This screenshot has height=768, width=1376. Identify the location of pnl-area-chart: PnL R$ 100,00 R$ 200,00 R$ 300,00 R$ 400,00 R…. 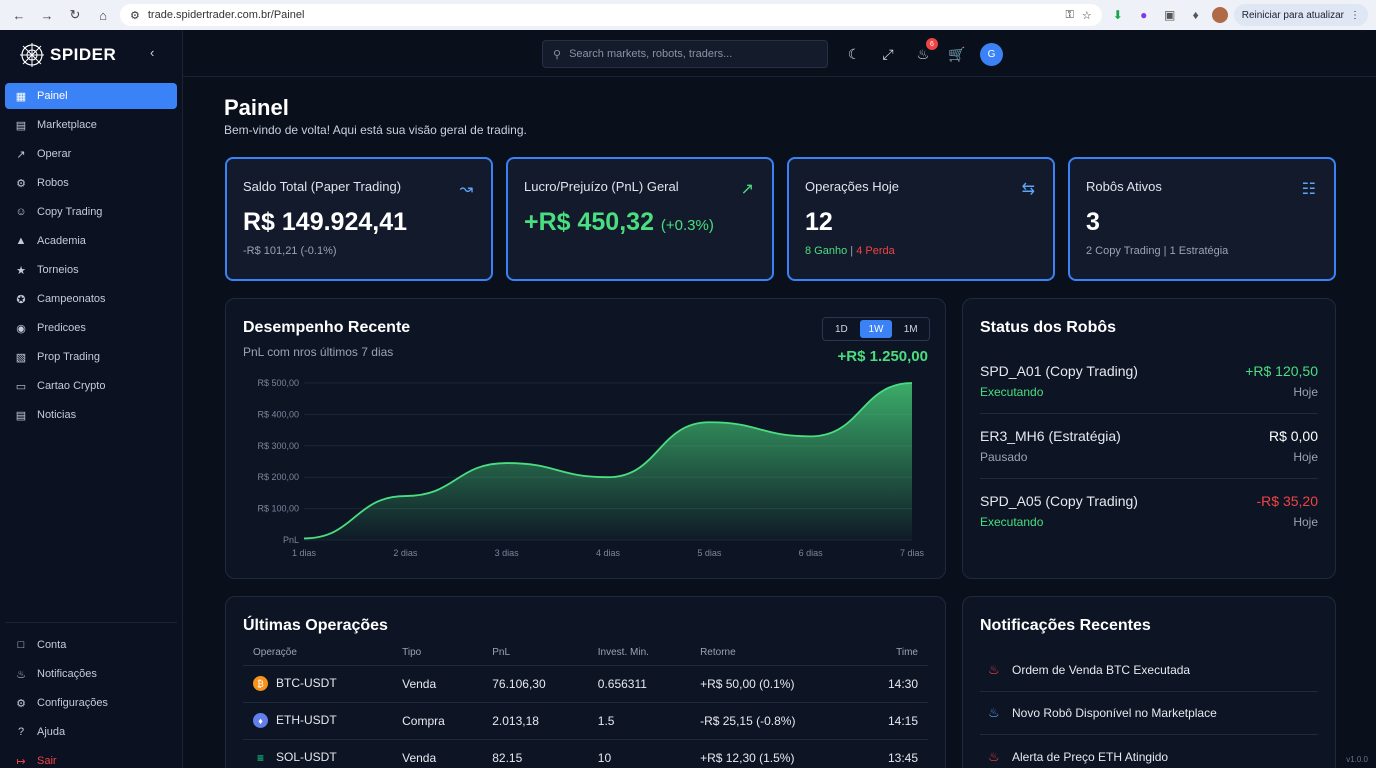
(590, 468).